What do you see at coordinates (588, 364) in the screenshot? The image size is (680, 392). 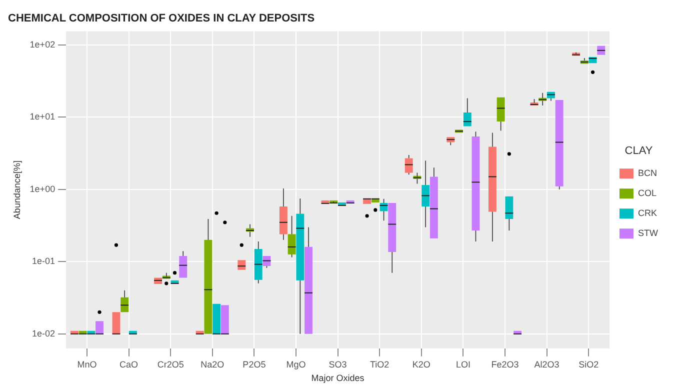 I see `x-tick-label: SiO2` at bounding box center [588, 364].